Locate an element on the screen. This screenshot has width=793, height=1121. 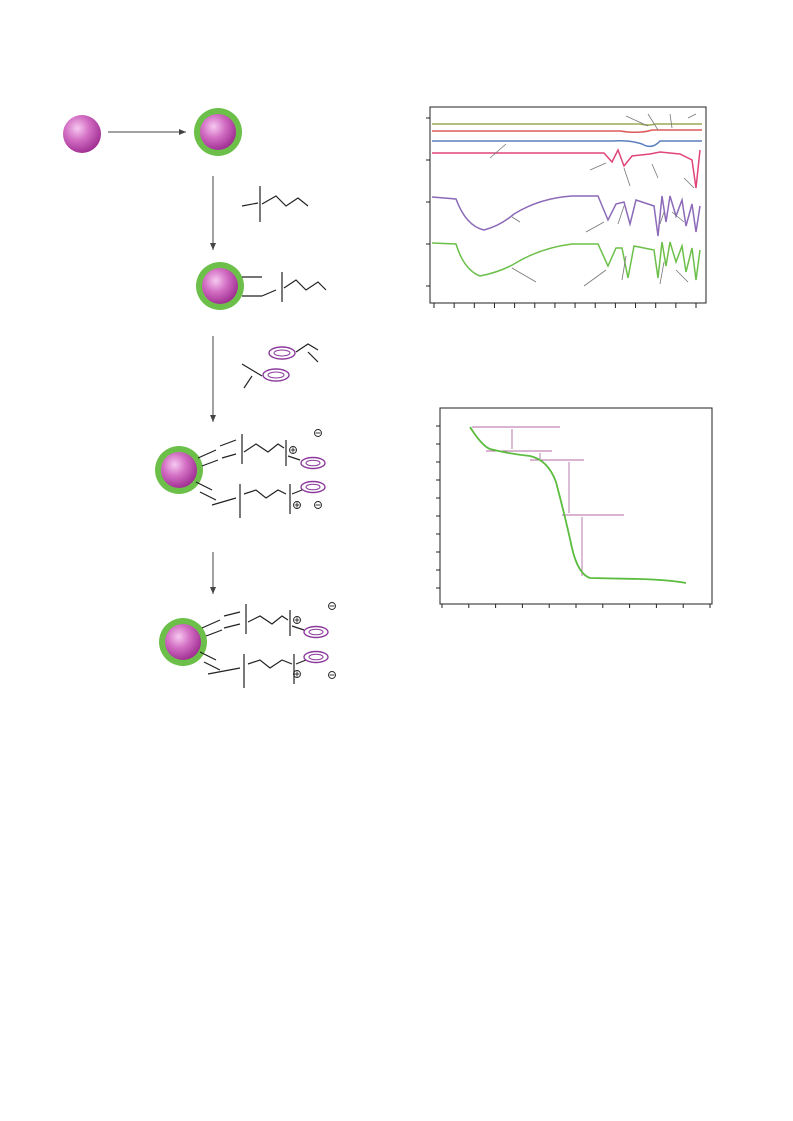
tga-plot-frame is located at coordinates (576, 506).